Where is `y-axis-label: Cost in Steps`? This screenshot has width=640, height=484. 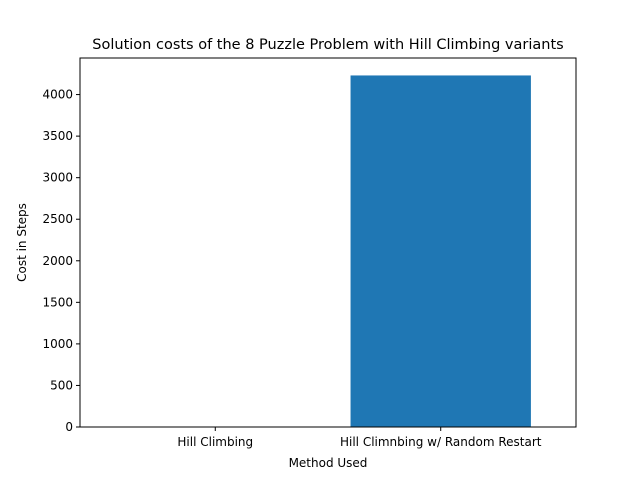
y-axis-label: Cost in Steps is located at coordinates (22, 242).